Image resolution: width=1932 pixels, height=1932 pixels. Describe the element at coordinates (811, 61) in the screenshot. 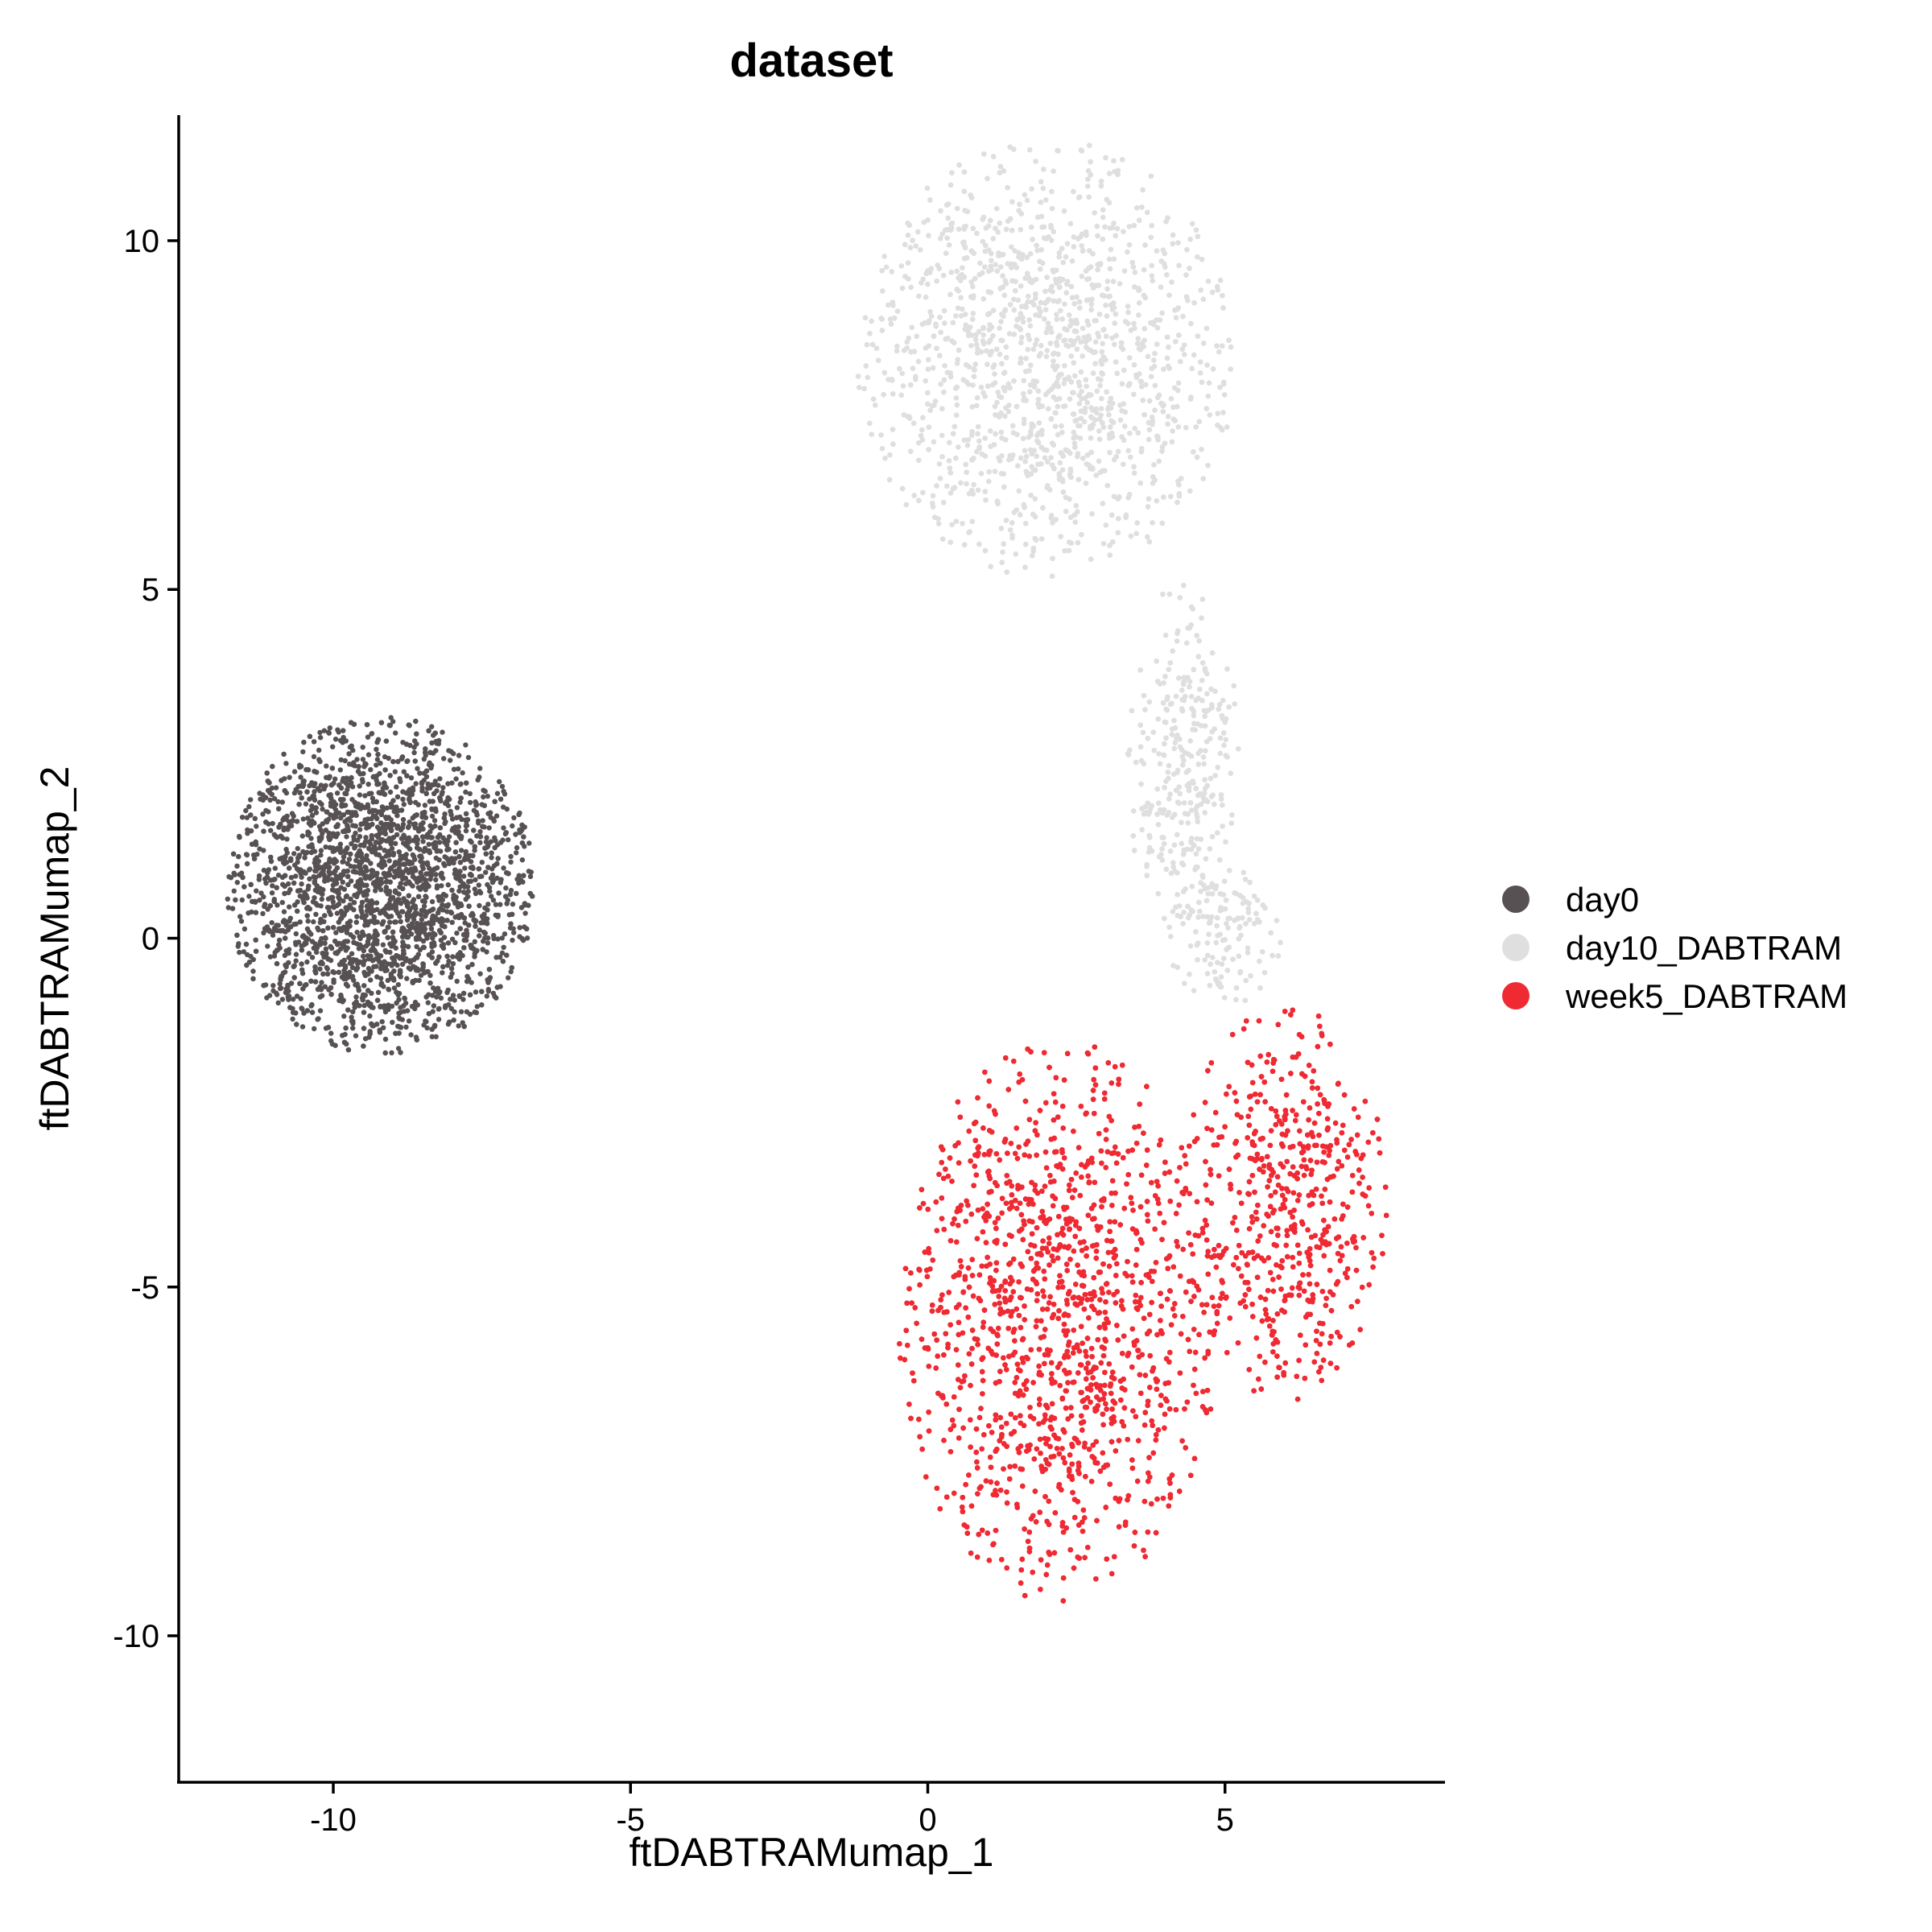

I see `chart-title: dataset` at that location.